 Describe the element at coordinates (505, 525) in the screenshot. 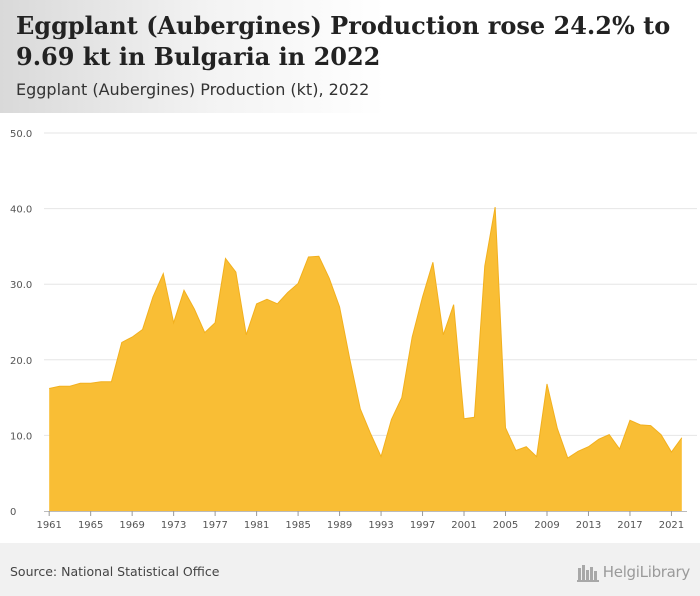

I see `x-tick-label: 2005` at that location.